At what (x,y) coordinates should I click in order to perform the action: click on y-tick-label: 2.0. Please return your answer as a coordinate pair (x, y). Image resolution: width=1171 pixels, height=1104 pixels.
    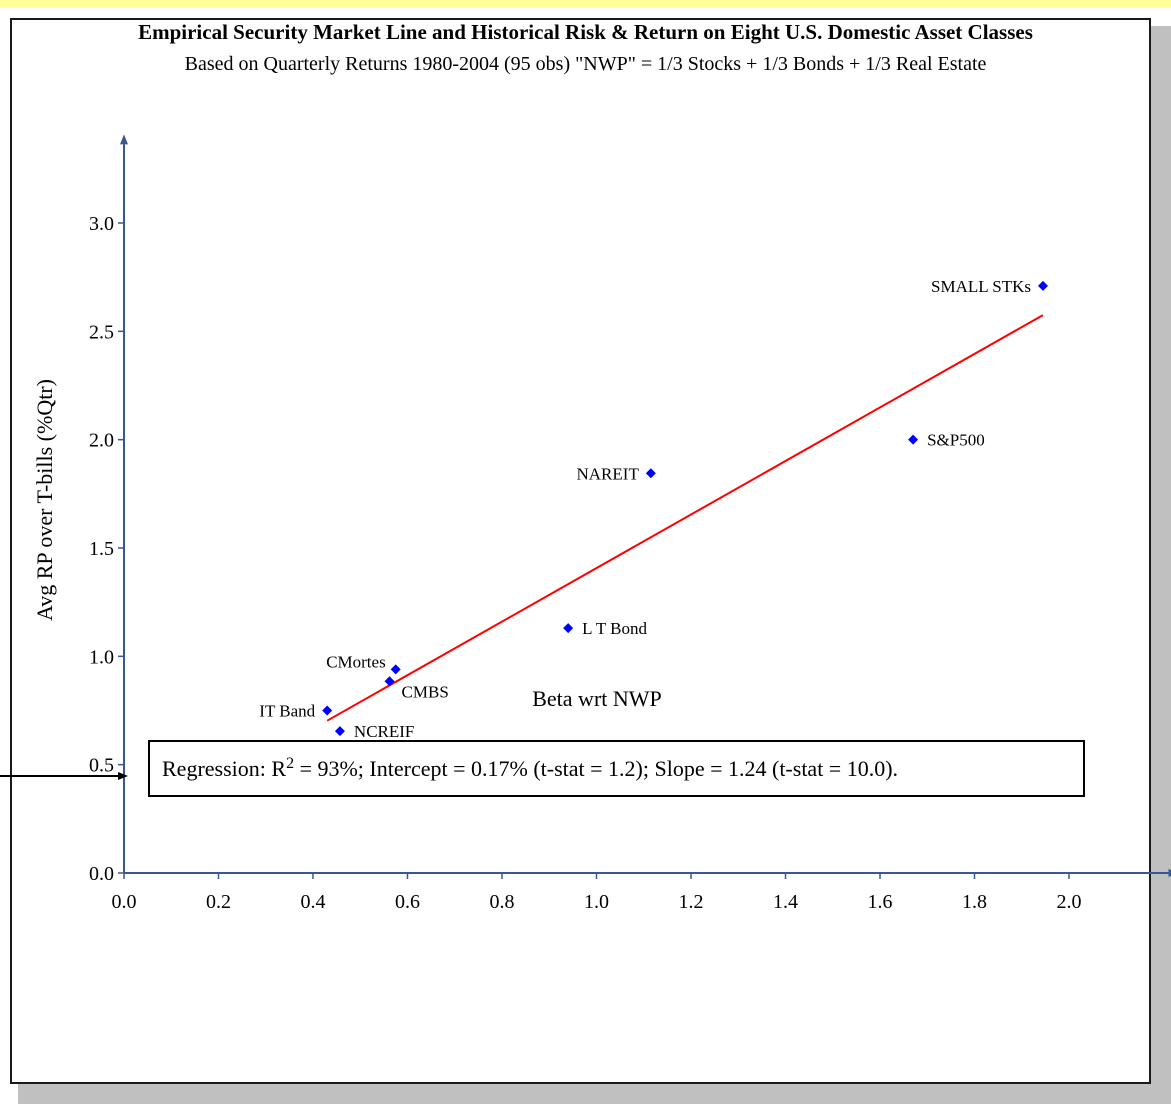
    Looking at the image, I should click on (101, 441).